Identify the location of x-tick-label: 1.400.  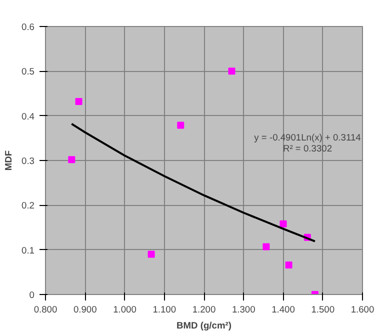
(283, 309).